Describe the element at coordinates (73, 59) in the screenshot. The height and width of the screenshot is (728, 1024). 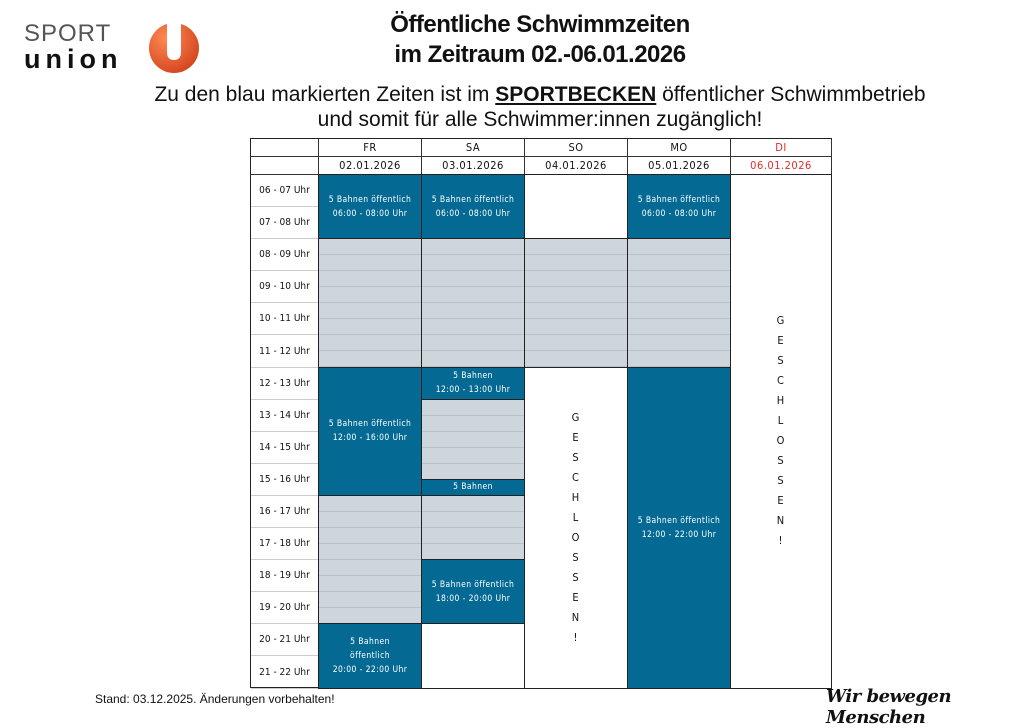
I see `logo-text-union: union` at that location.